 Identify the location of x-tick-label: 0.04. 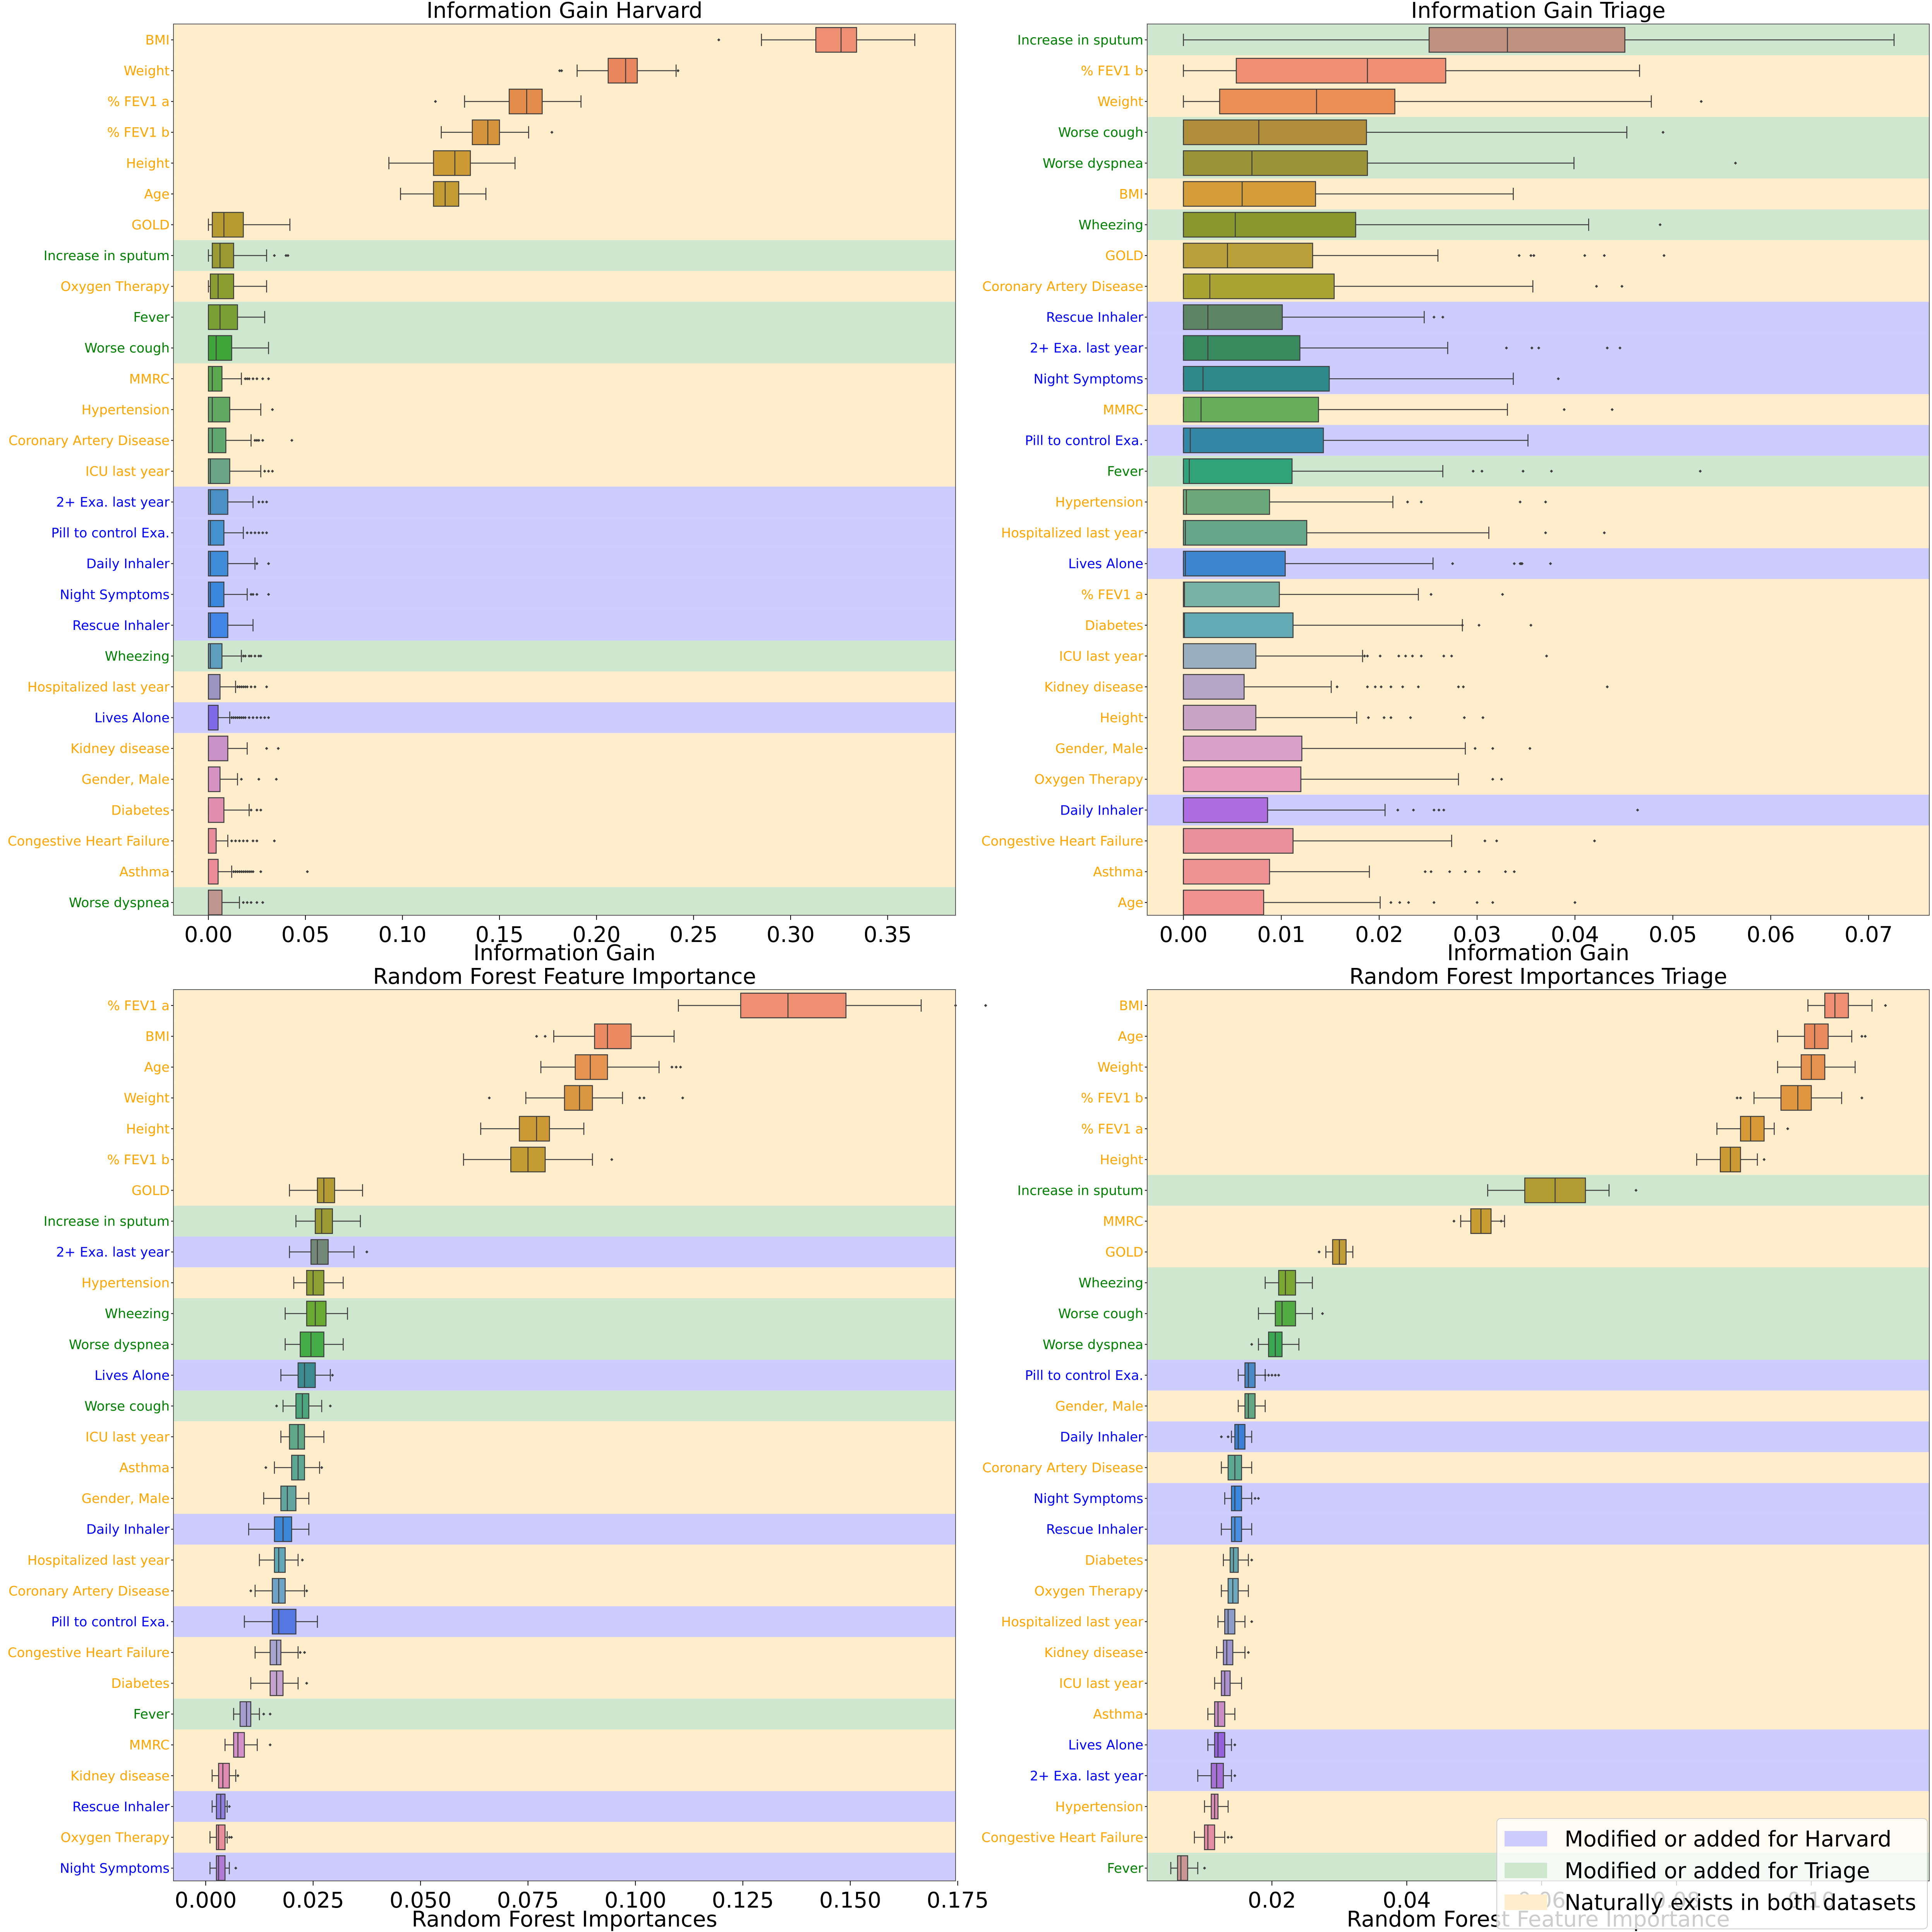
(1407, 1900).